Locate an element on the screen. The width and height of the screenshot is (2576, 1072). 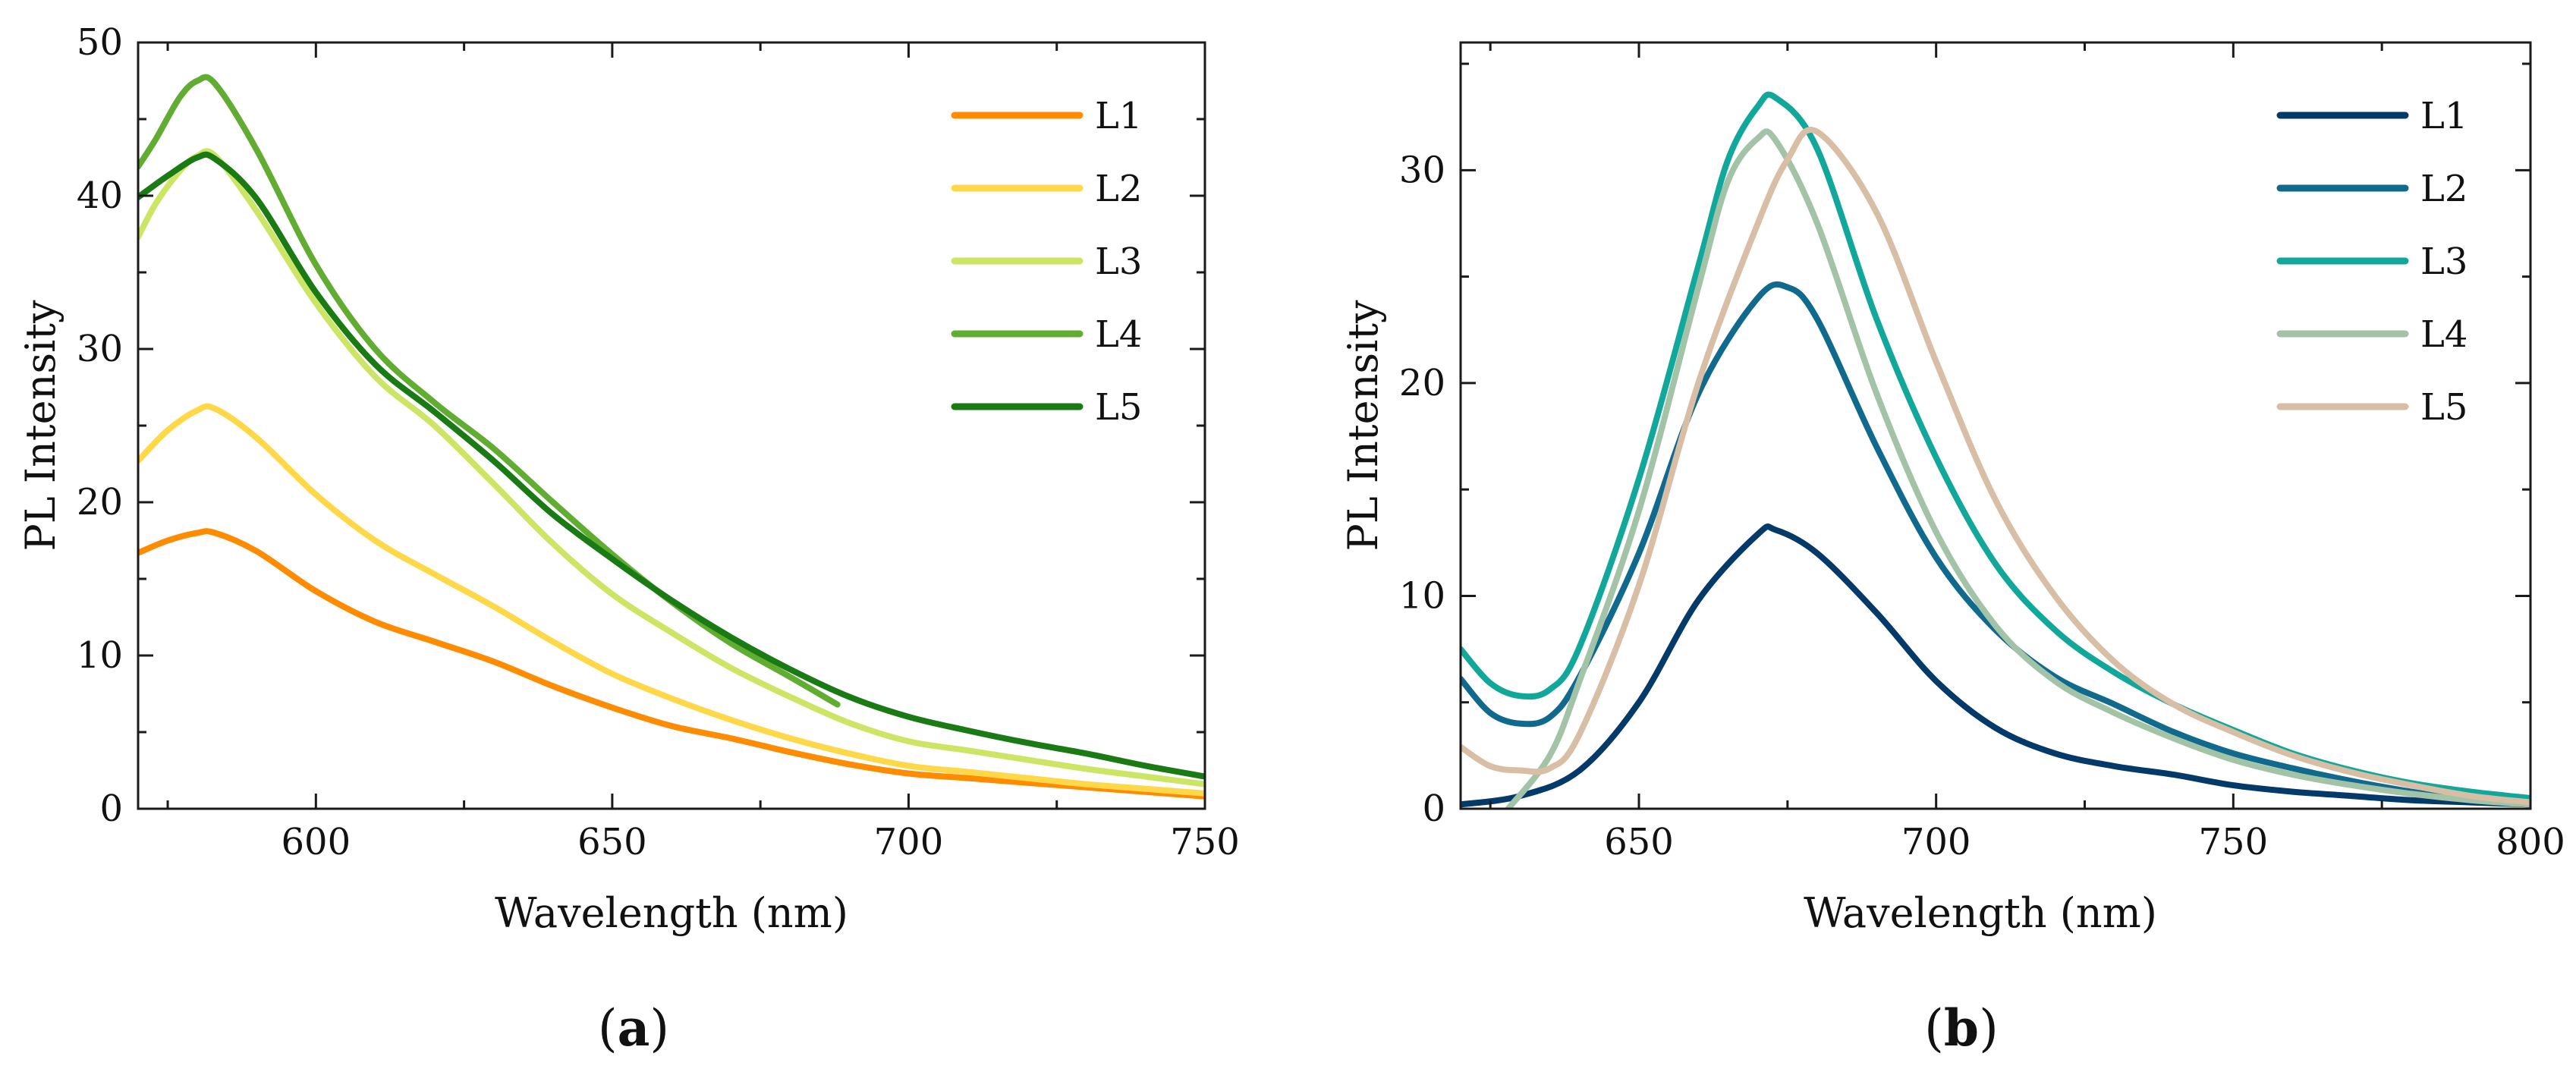
y-tick-label: 50 is located at coordinates (100, 42).